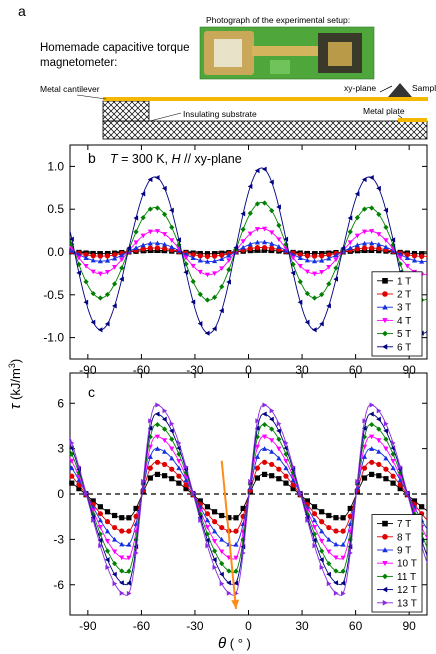  Describe the element at coordinates (60, 449) in the screenshot. I see `y-tick-label: 3` at that location.